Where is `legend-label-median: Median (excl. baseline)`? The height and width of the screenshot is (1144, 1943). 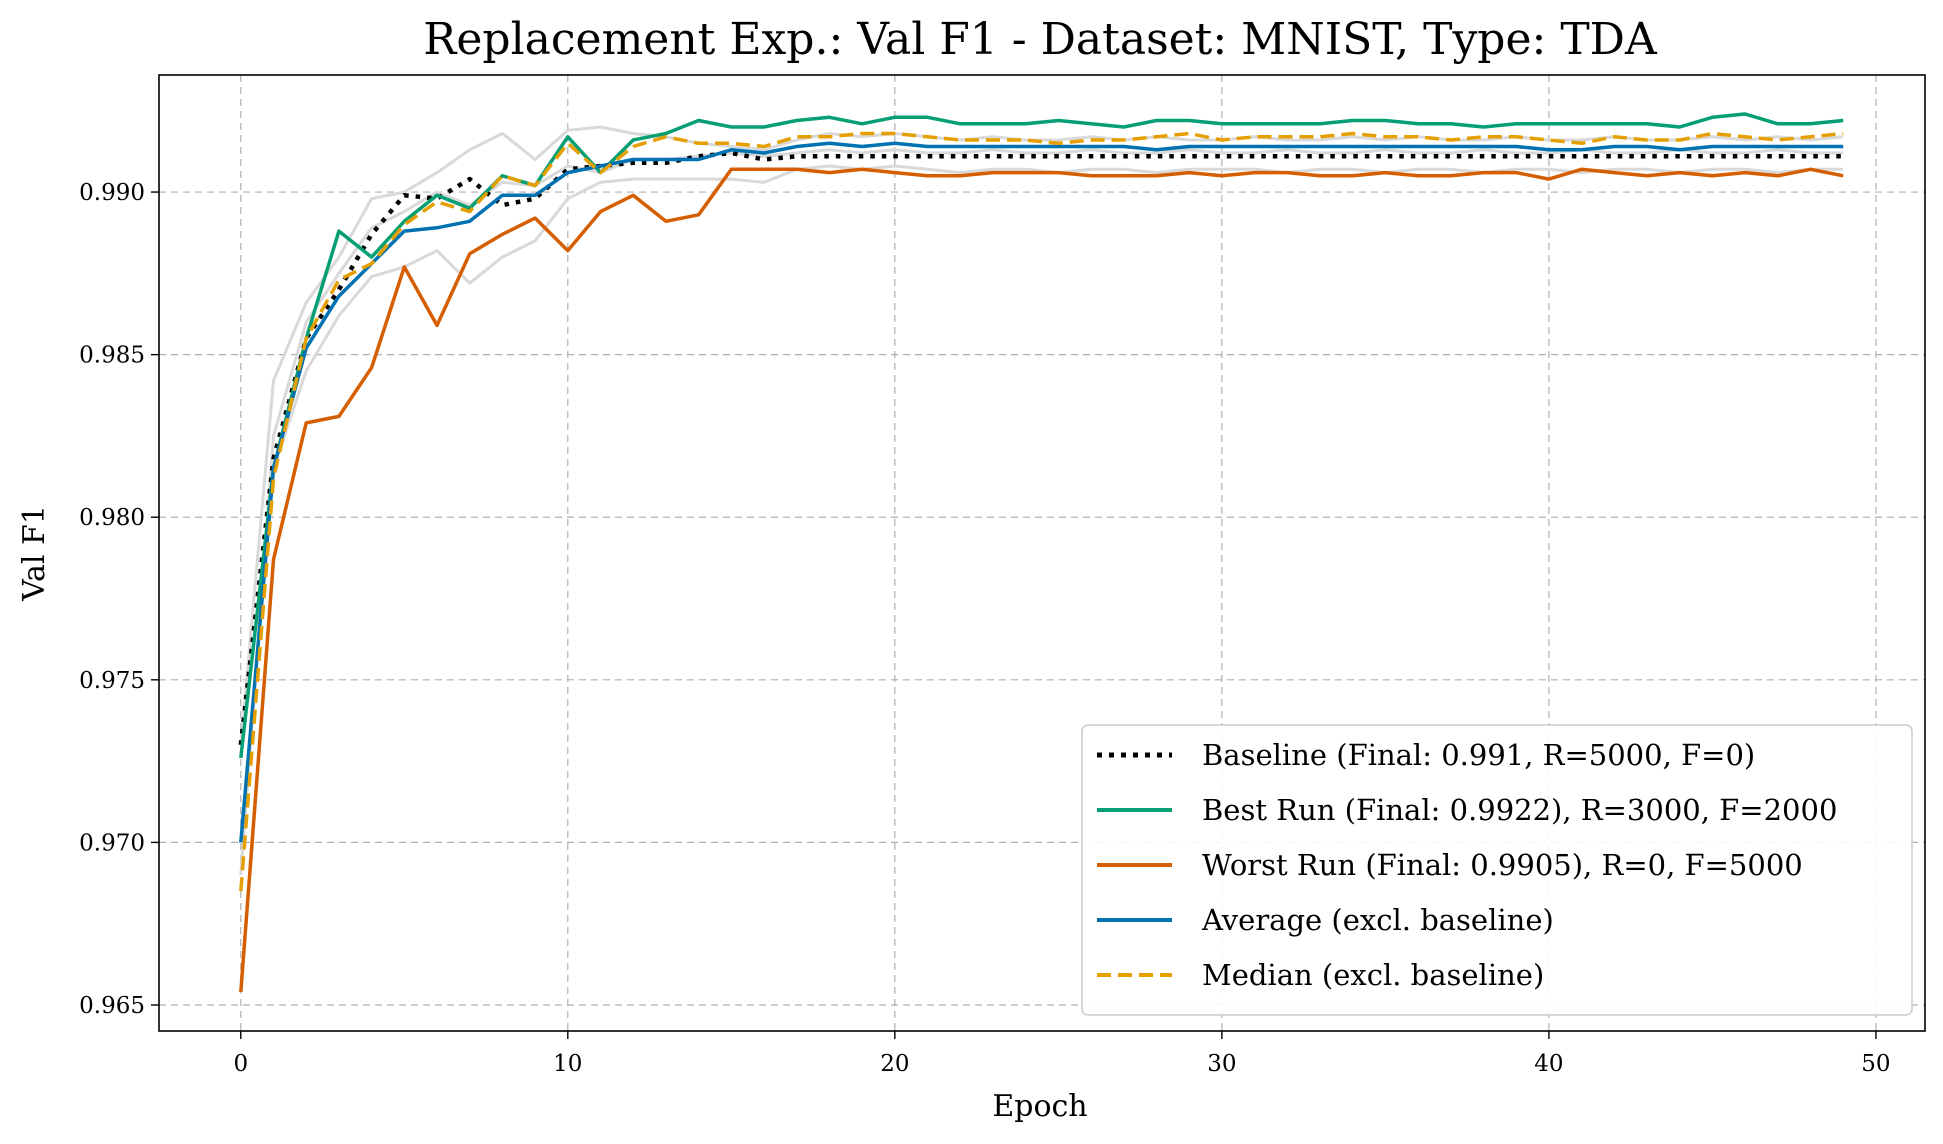
legend-label-median: Median (excl. baseline) is located at coordinates (1373, 975).